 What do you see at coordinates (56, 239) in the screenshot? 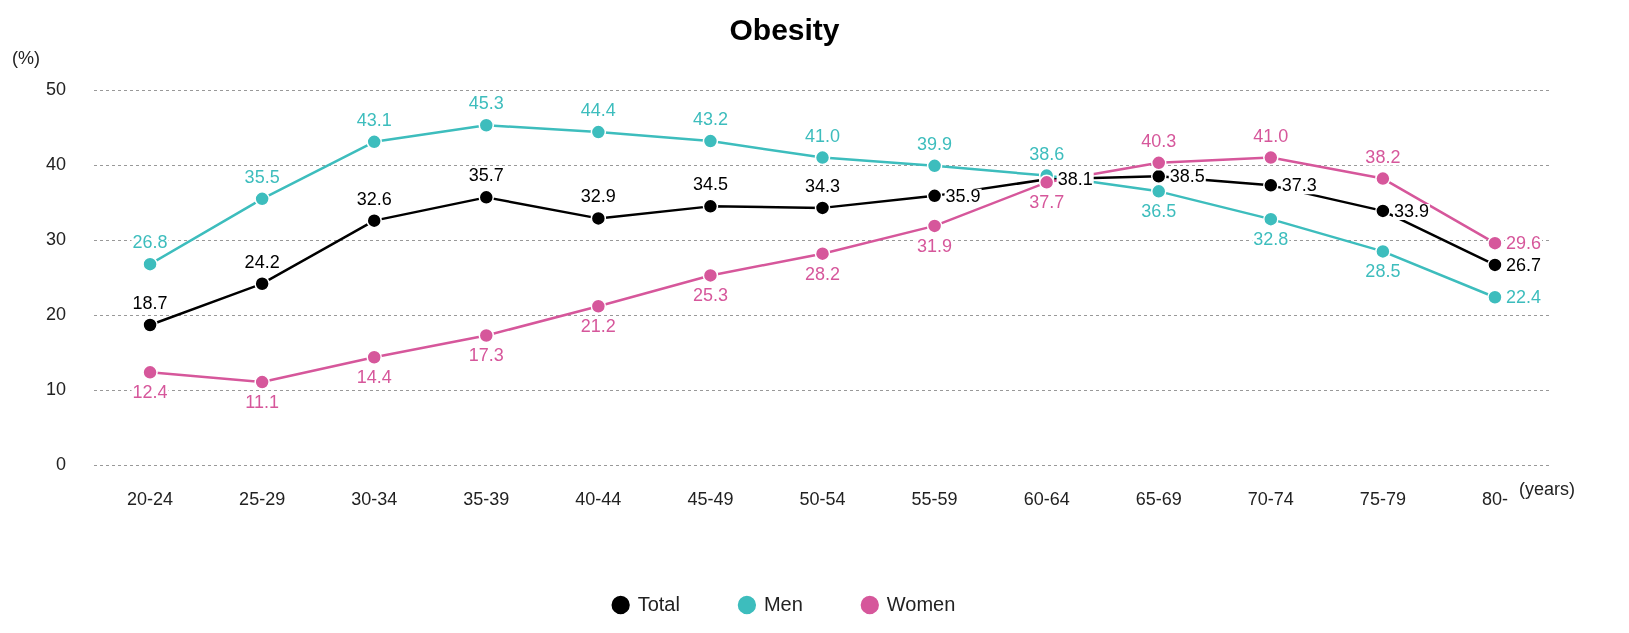
I see `y-tick-label: 30` at bounding box center [56, 239].